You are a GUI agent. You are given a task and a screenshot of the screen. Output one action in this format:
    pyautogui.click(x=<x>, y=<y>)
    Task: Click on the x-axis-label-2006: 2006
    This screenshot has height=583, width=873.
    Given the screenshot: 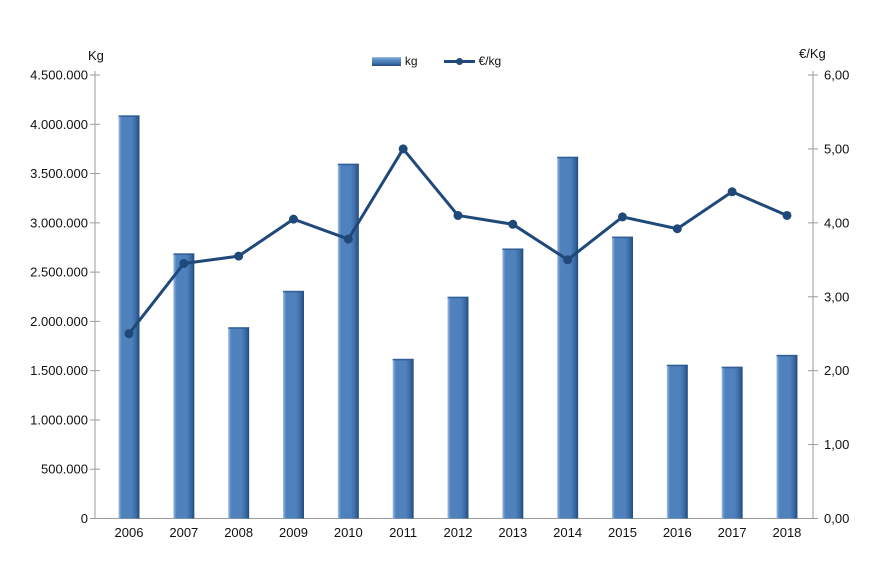 What is the action you would take?
    pyautogui.click(x=129, y=532)
    